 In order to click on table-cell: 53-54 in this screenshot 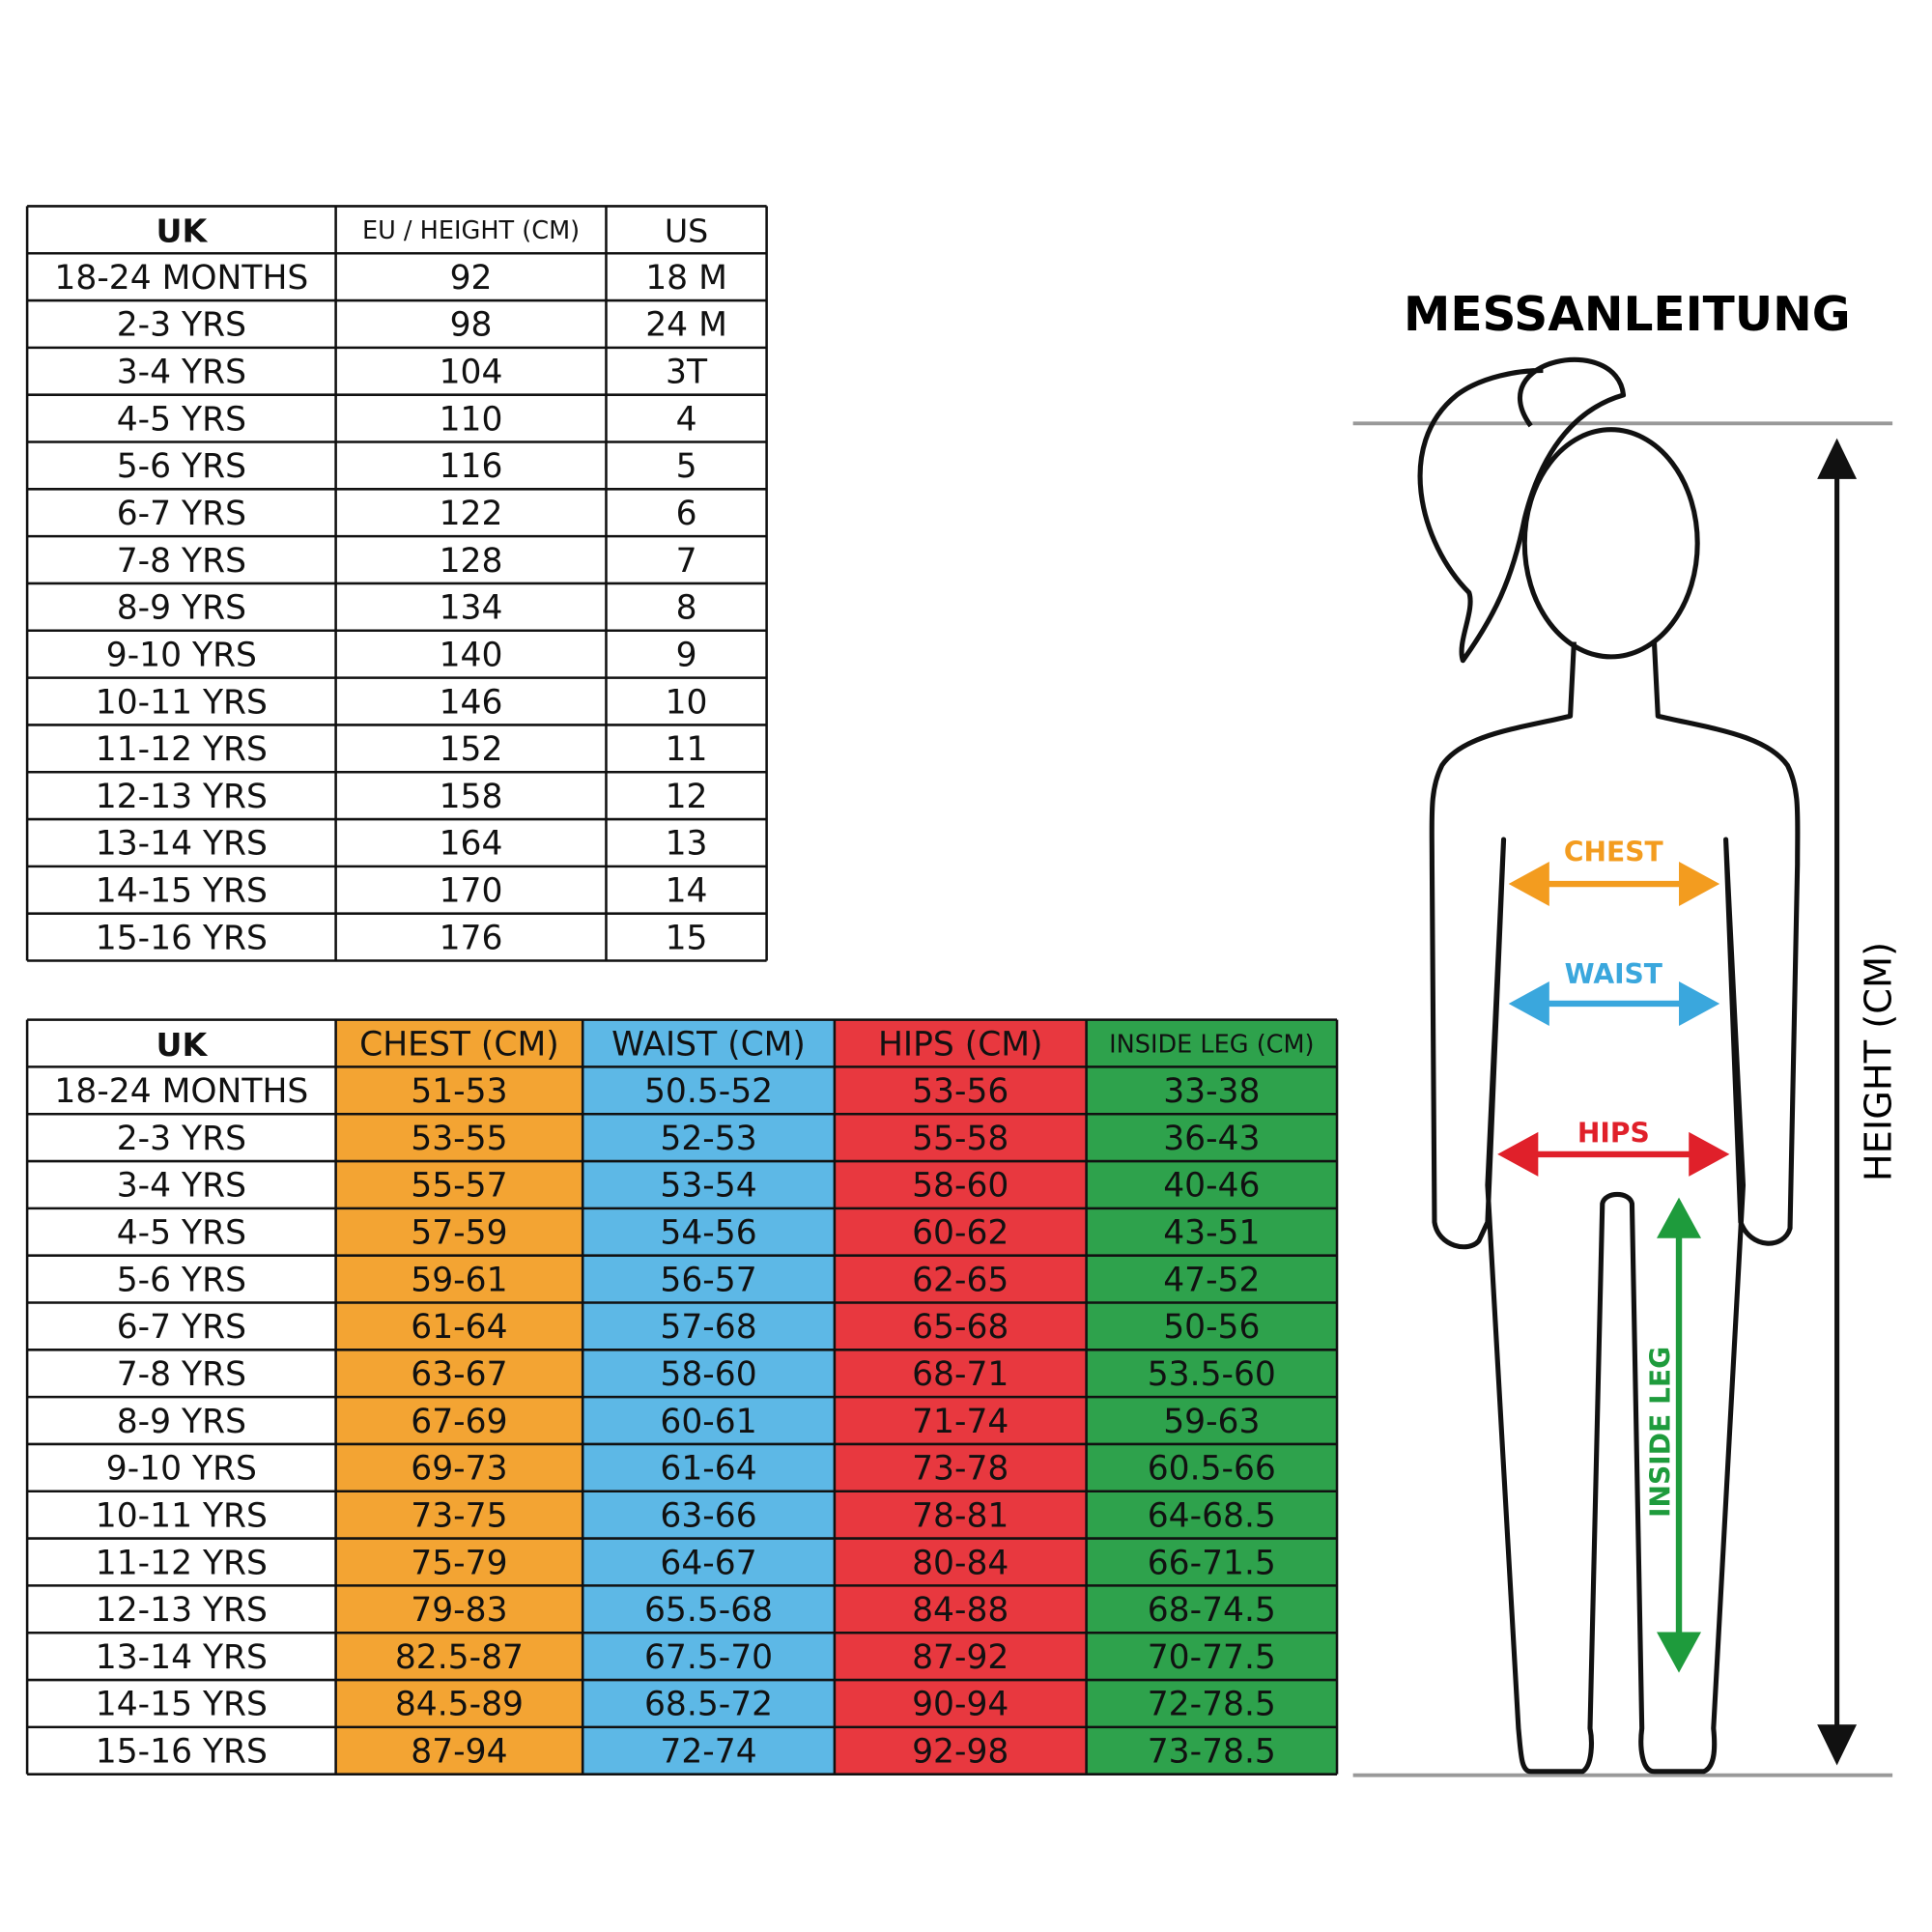, I will do `click(708, 1186)`.